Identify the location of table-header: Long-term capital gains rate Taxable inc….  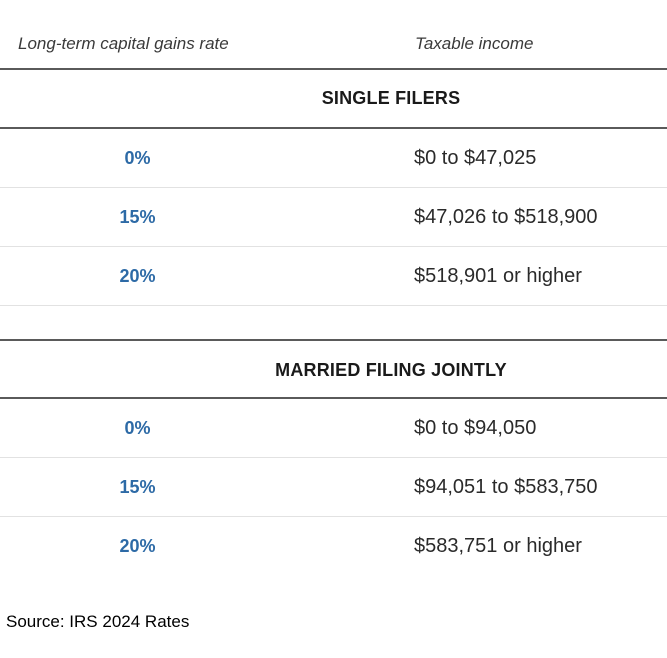
(333, 35).